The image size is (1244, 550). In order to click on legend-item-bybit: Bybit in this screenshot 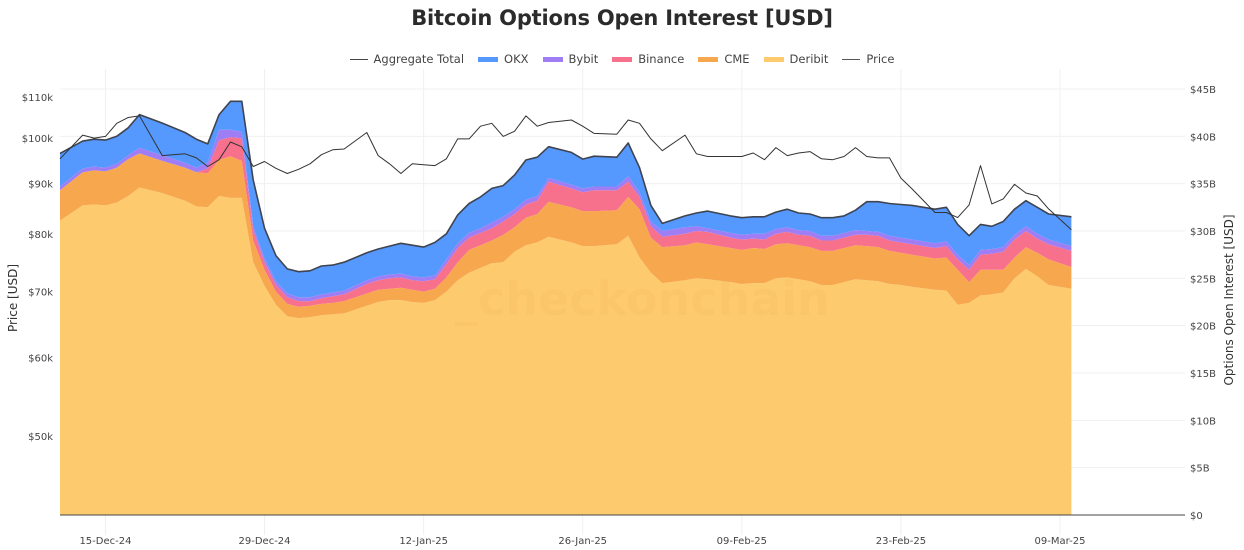, I will do `click(570, 59)`.